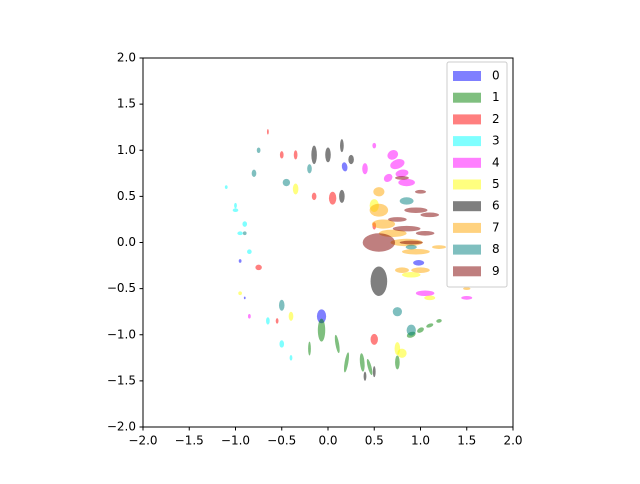 The height and width of the screenshot is (484, 640). What do you see at coordinates (126, 150) in the screenshot?
I see `y-tick-label: 1.0` at bounding box center [126, 150].